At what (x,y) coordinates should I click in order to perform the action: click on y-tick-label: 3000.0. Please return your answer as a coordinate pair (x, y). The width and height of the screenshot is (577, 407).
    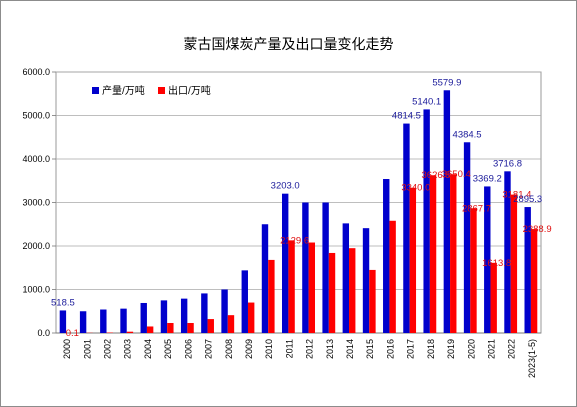
    Looking at the image, I should click on (36, 203).